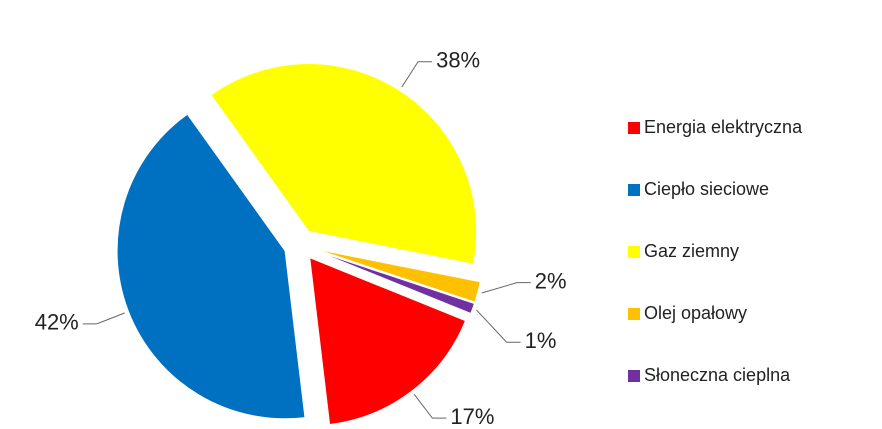 This screenshot has height=429, width=882. I want to click on legend-label: Energia elektryczna, so click(723, 127).